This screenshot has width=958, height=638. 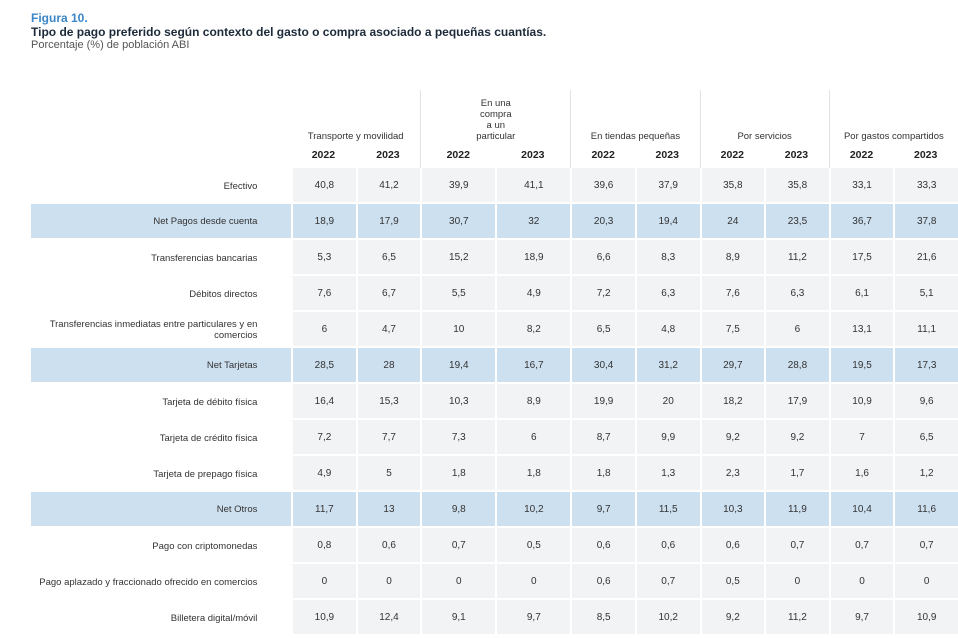 What do you see at coordinates (861, 618) in the screenshot?
I see `value-cell: 9,7` at bounding box center [861, 618].